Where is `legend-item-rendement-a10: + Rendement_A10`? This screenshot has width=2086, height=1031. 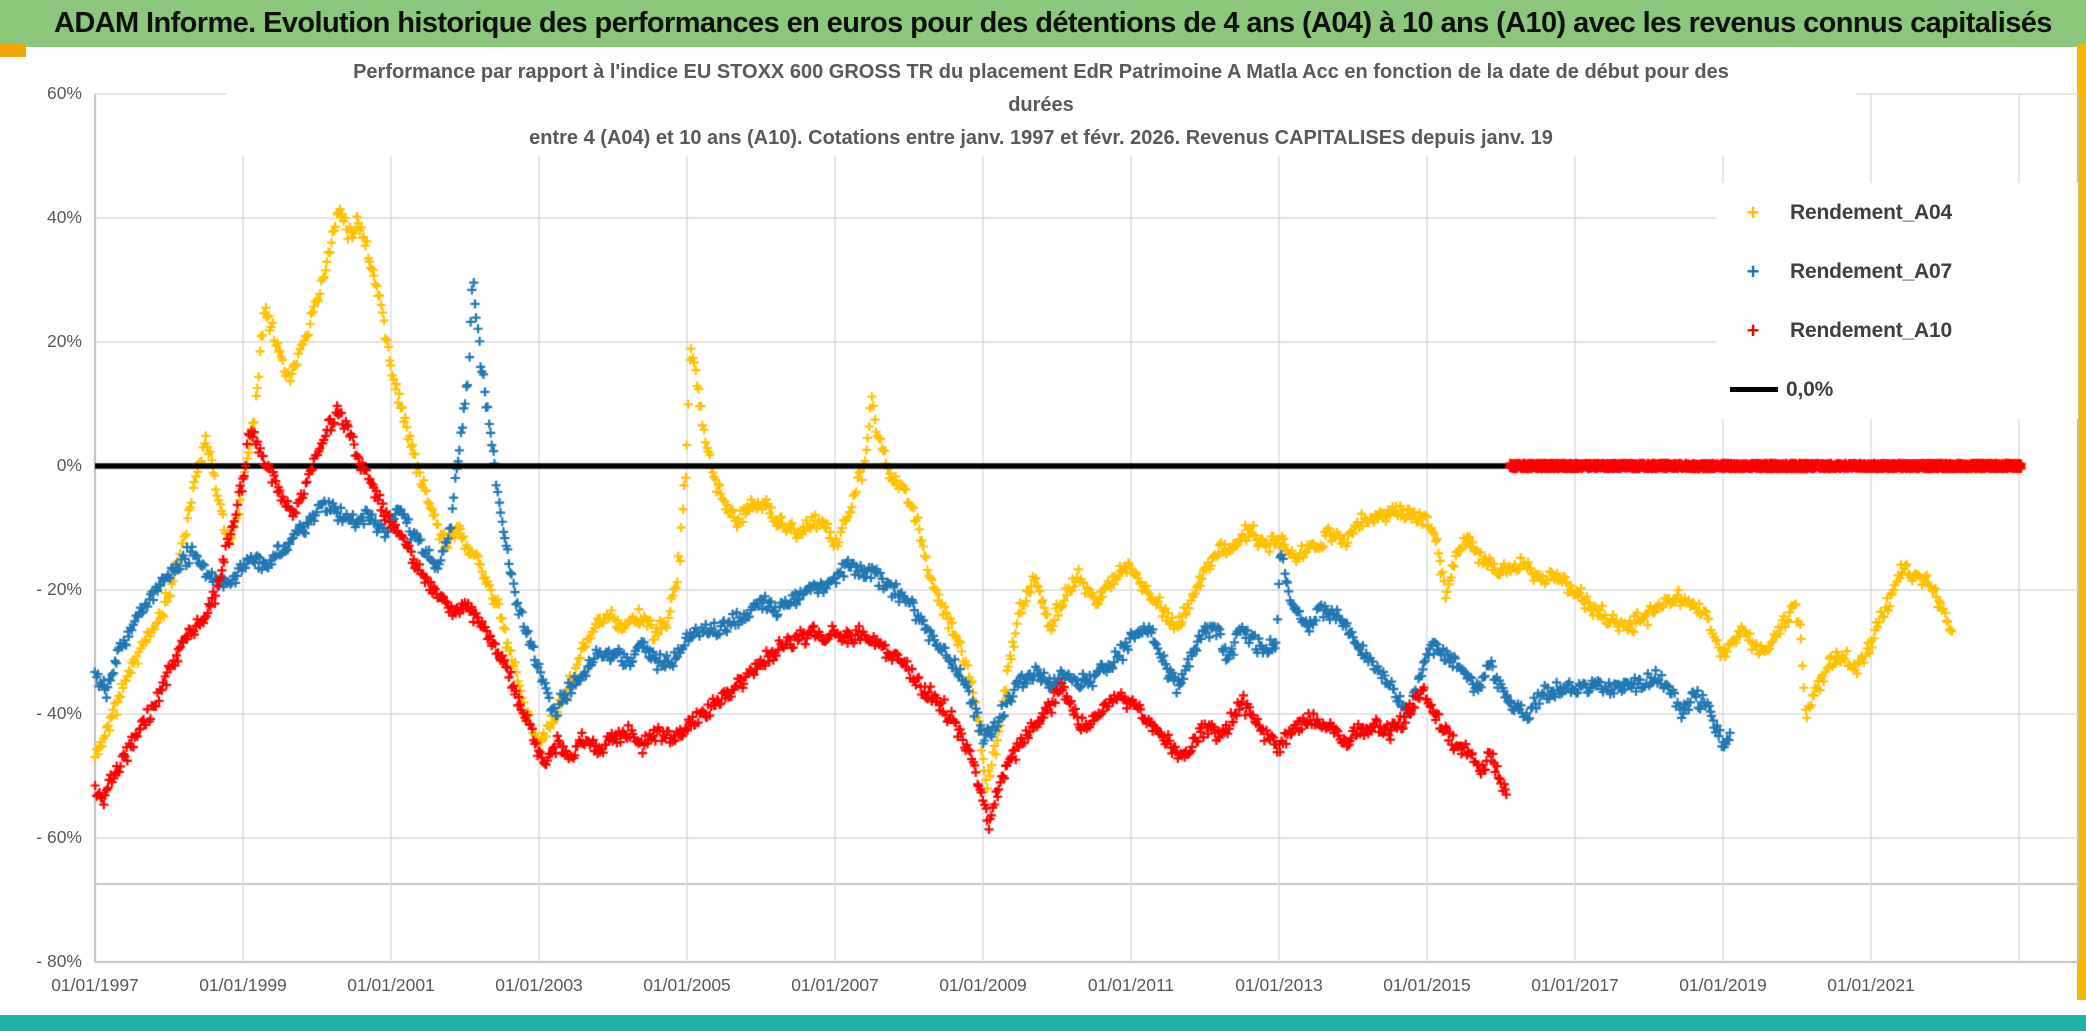 legend-item-rendement-a10: + Rendement_A10 is located at coordinates (1897, 330).